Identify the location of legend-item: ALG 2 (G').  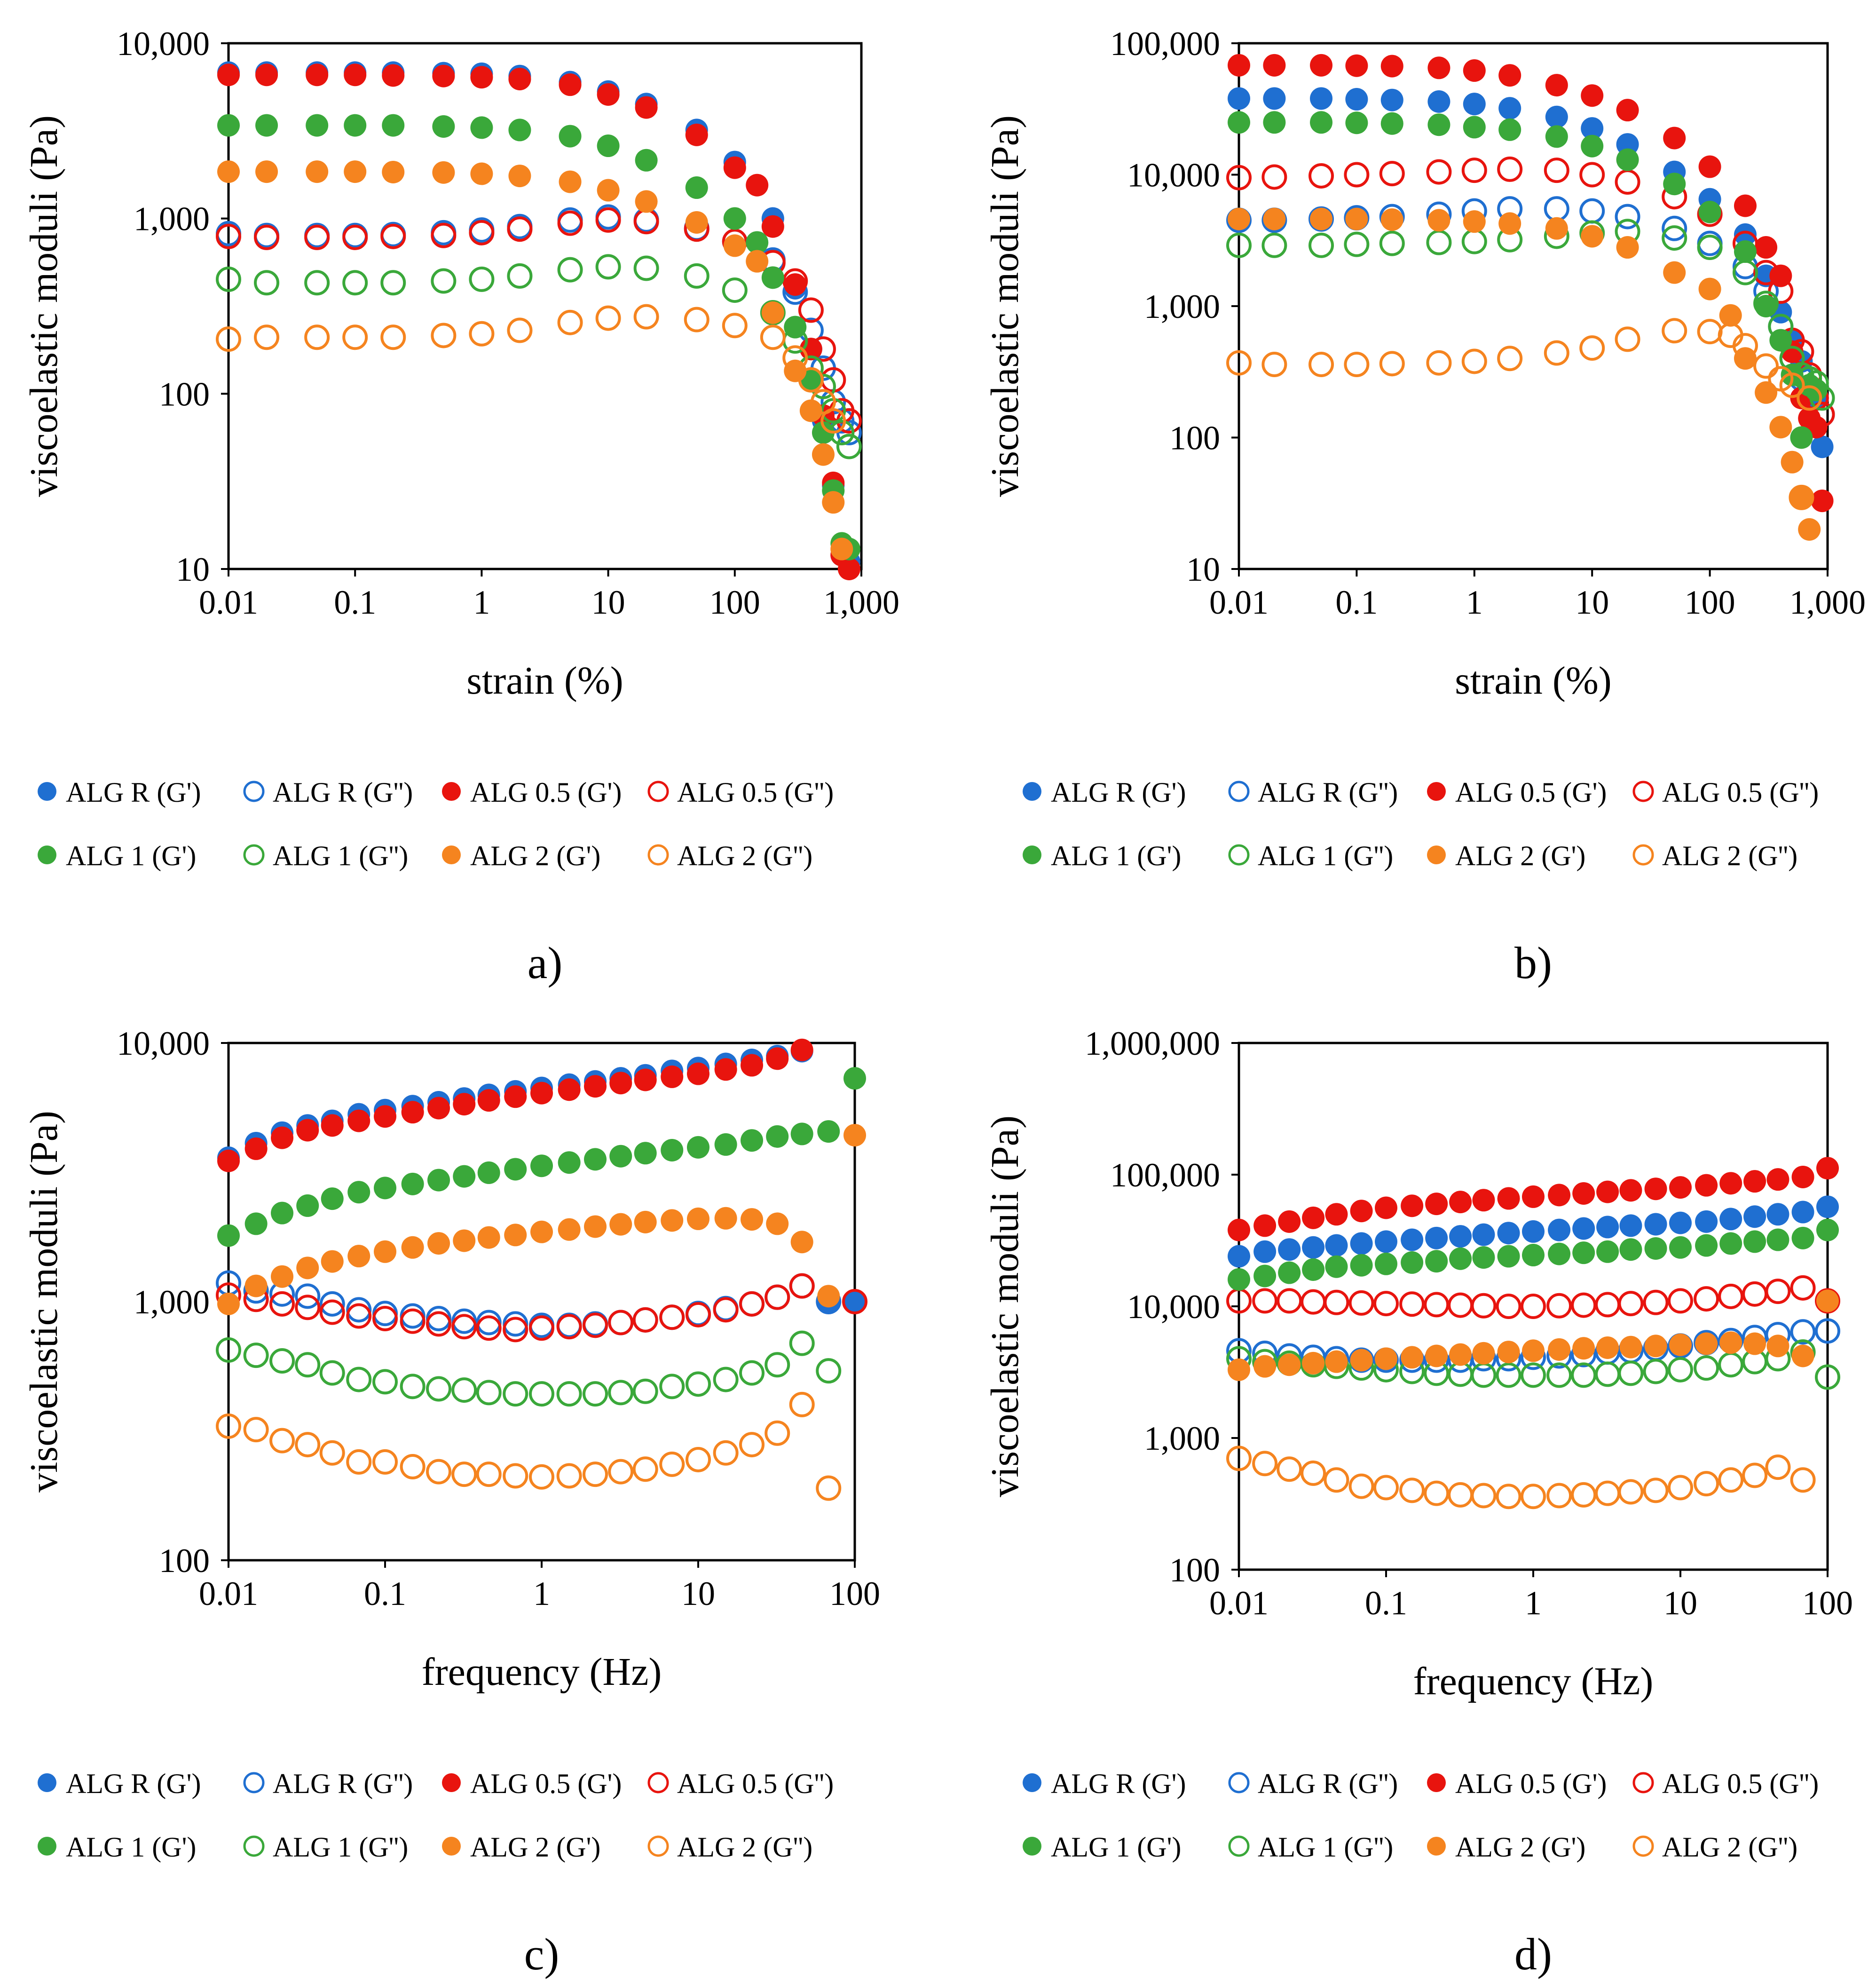
(1506, 855).